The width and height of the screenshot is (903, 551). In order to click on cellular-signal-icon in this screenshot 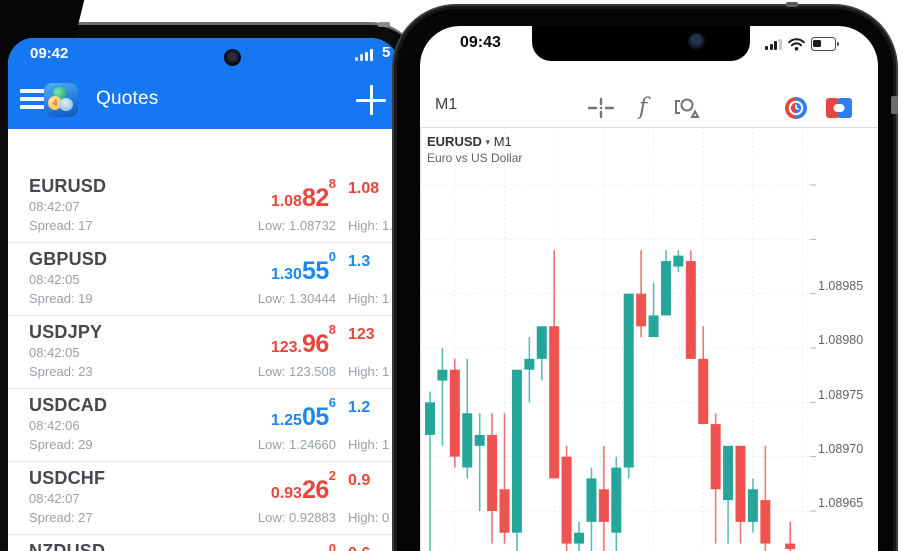, I will do `click(773, 44)`.